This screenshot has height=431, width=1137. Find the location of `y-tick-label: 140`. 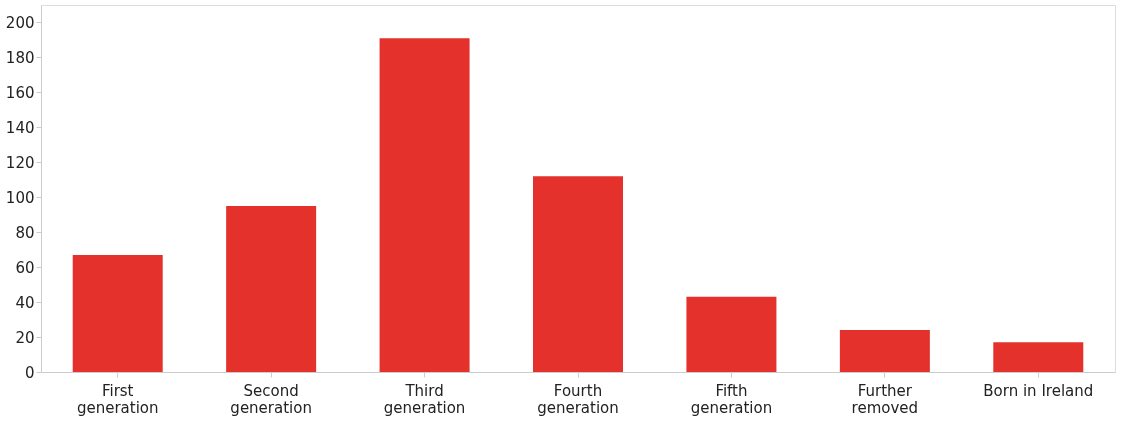

y-tick-label: 140 is located at coordinates (20, 127).